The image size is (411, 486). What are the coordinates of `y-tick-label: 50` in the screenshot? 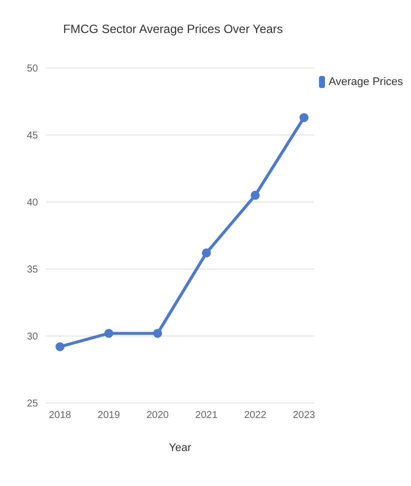 It's located at (32, 69).